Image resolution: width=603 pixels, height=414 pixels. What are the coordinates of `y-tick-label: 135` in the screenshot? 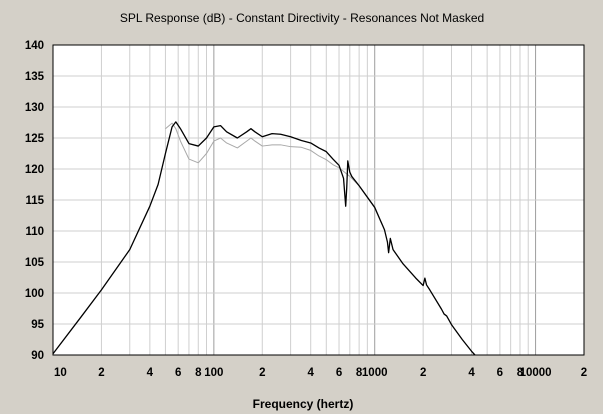 It's located at (35, 77).